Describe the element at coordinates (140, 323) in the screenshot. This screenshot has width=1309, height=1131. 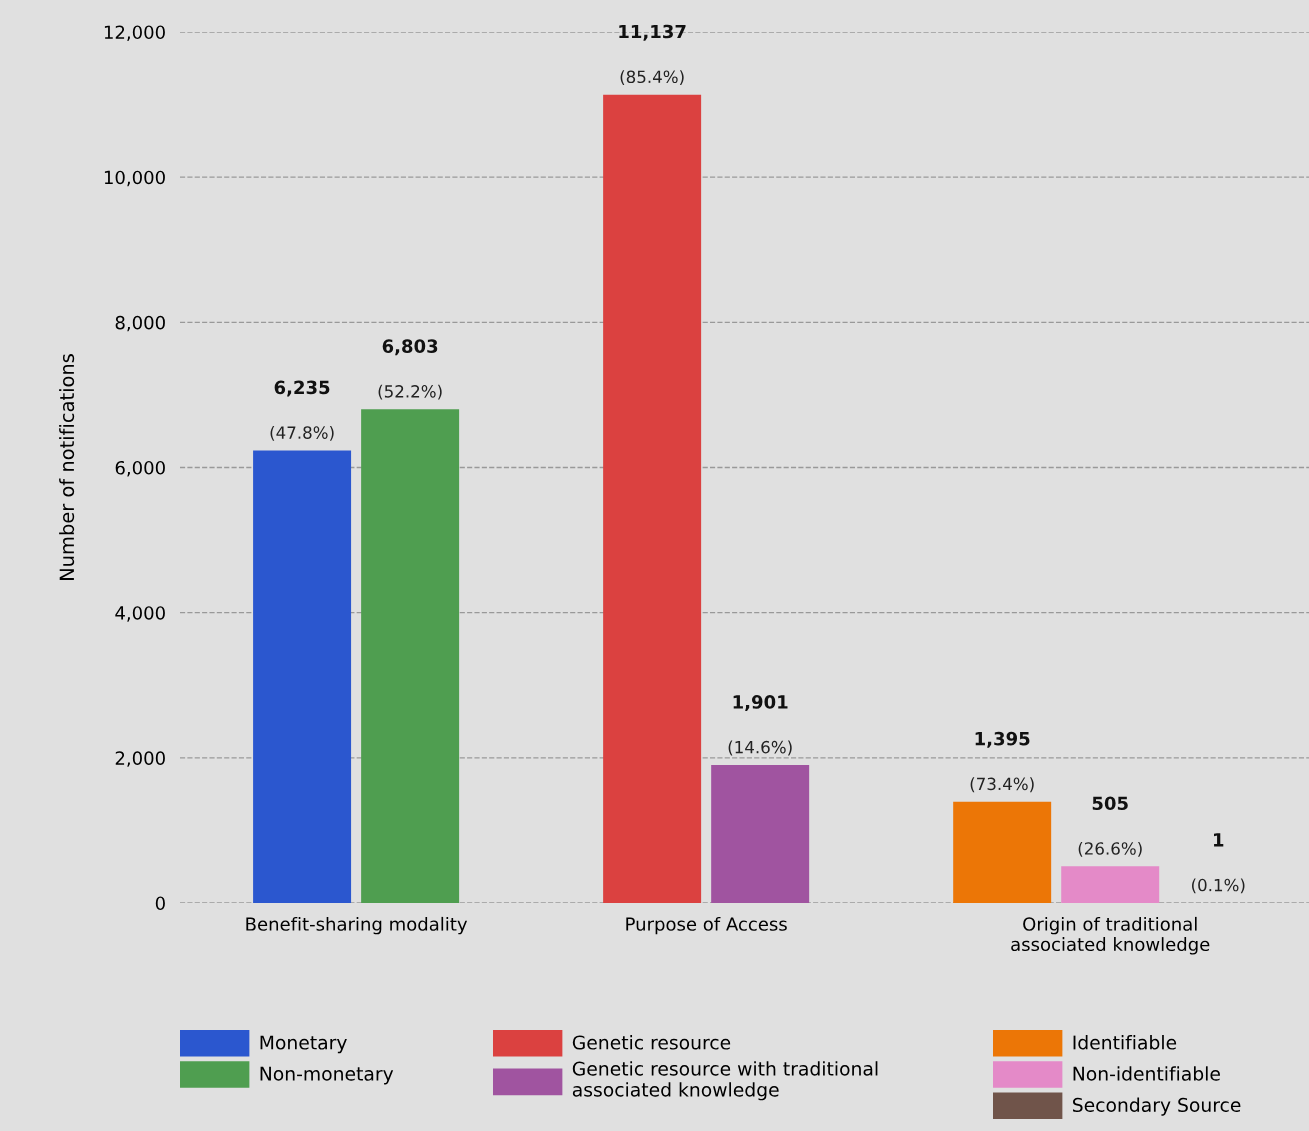
I see `y-tick-label: 8,000` at that location.